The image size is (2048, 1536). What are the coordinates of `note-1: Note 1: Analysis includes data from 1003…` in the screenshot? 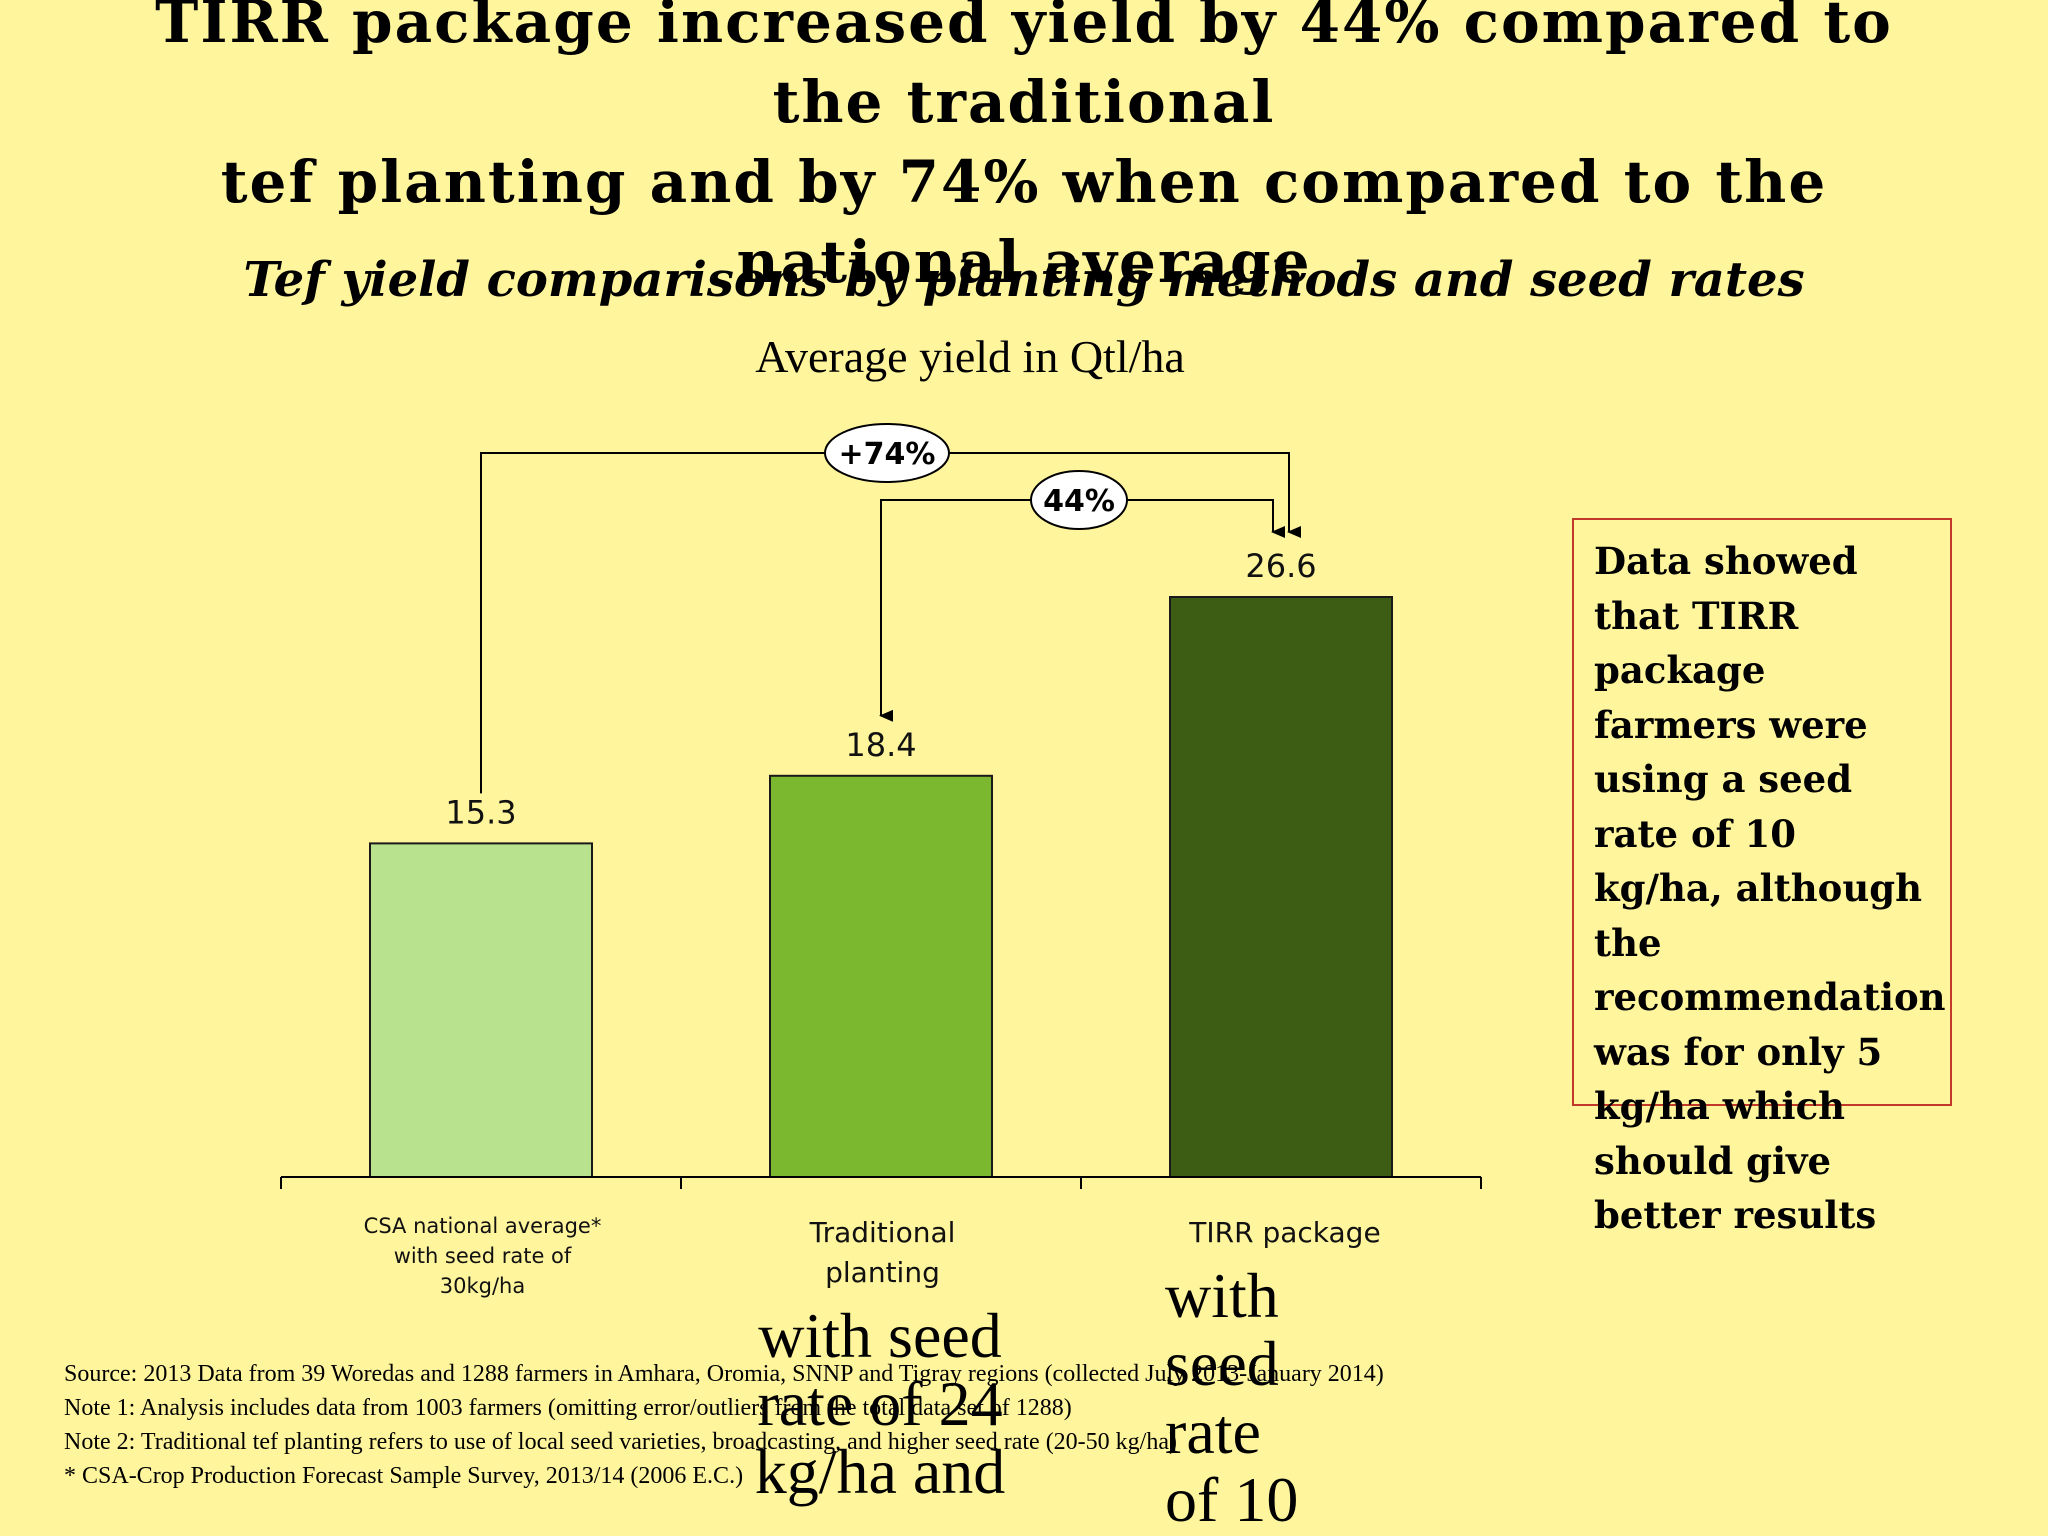 It's located at (568, 1408).